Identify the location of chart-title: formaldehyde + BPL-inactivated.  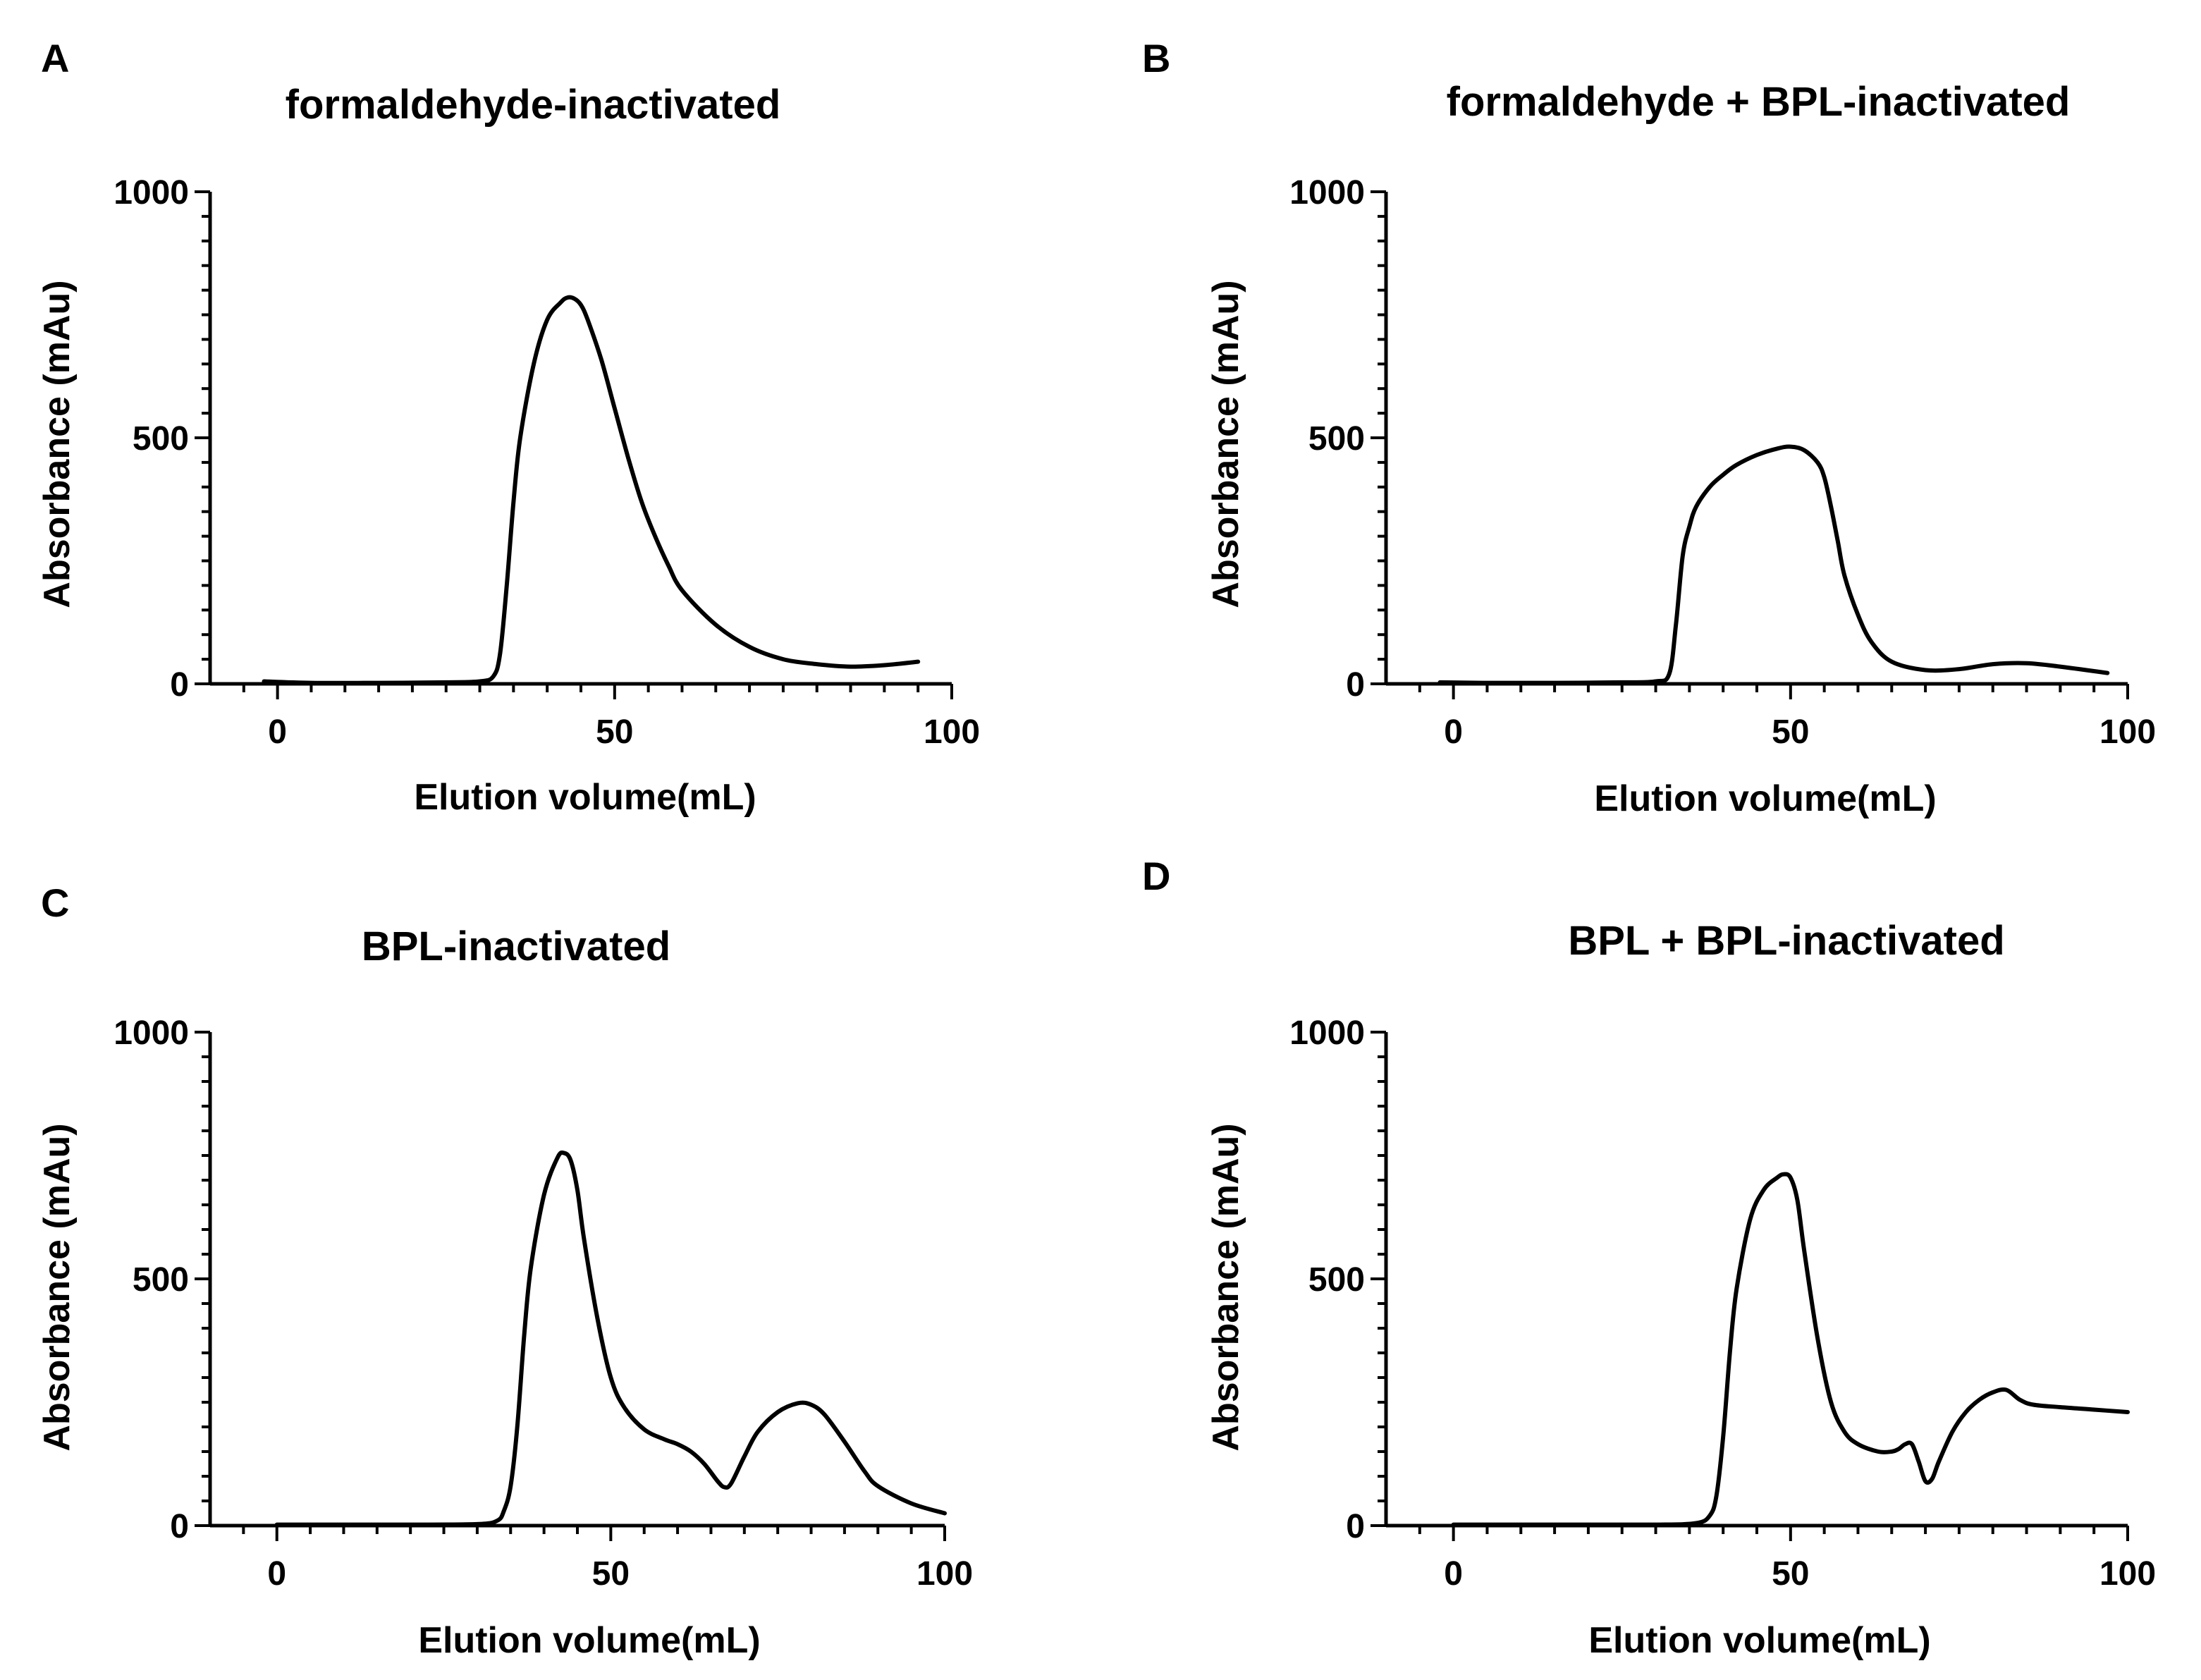
(1759, 102).